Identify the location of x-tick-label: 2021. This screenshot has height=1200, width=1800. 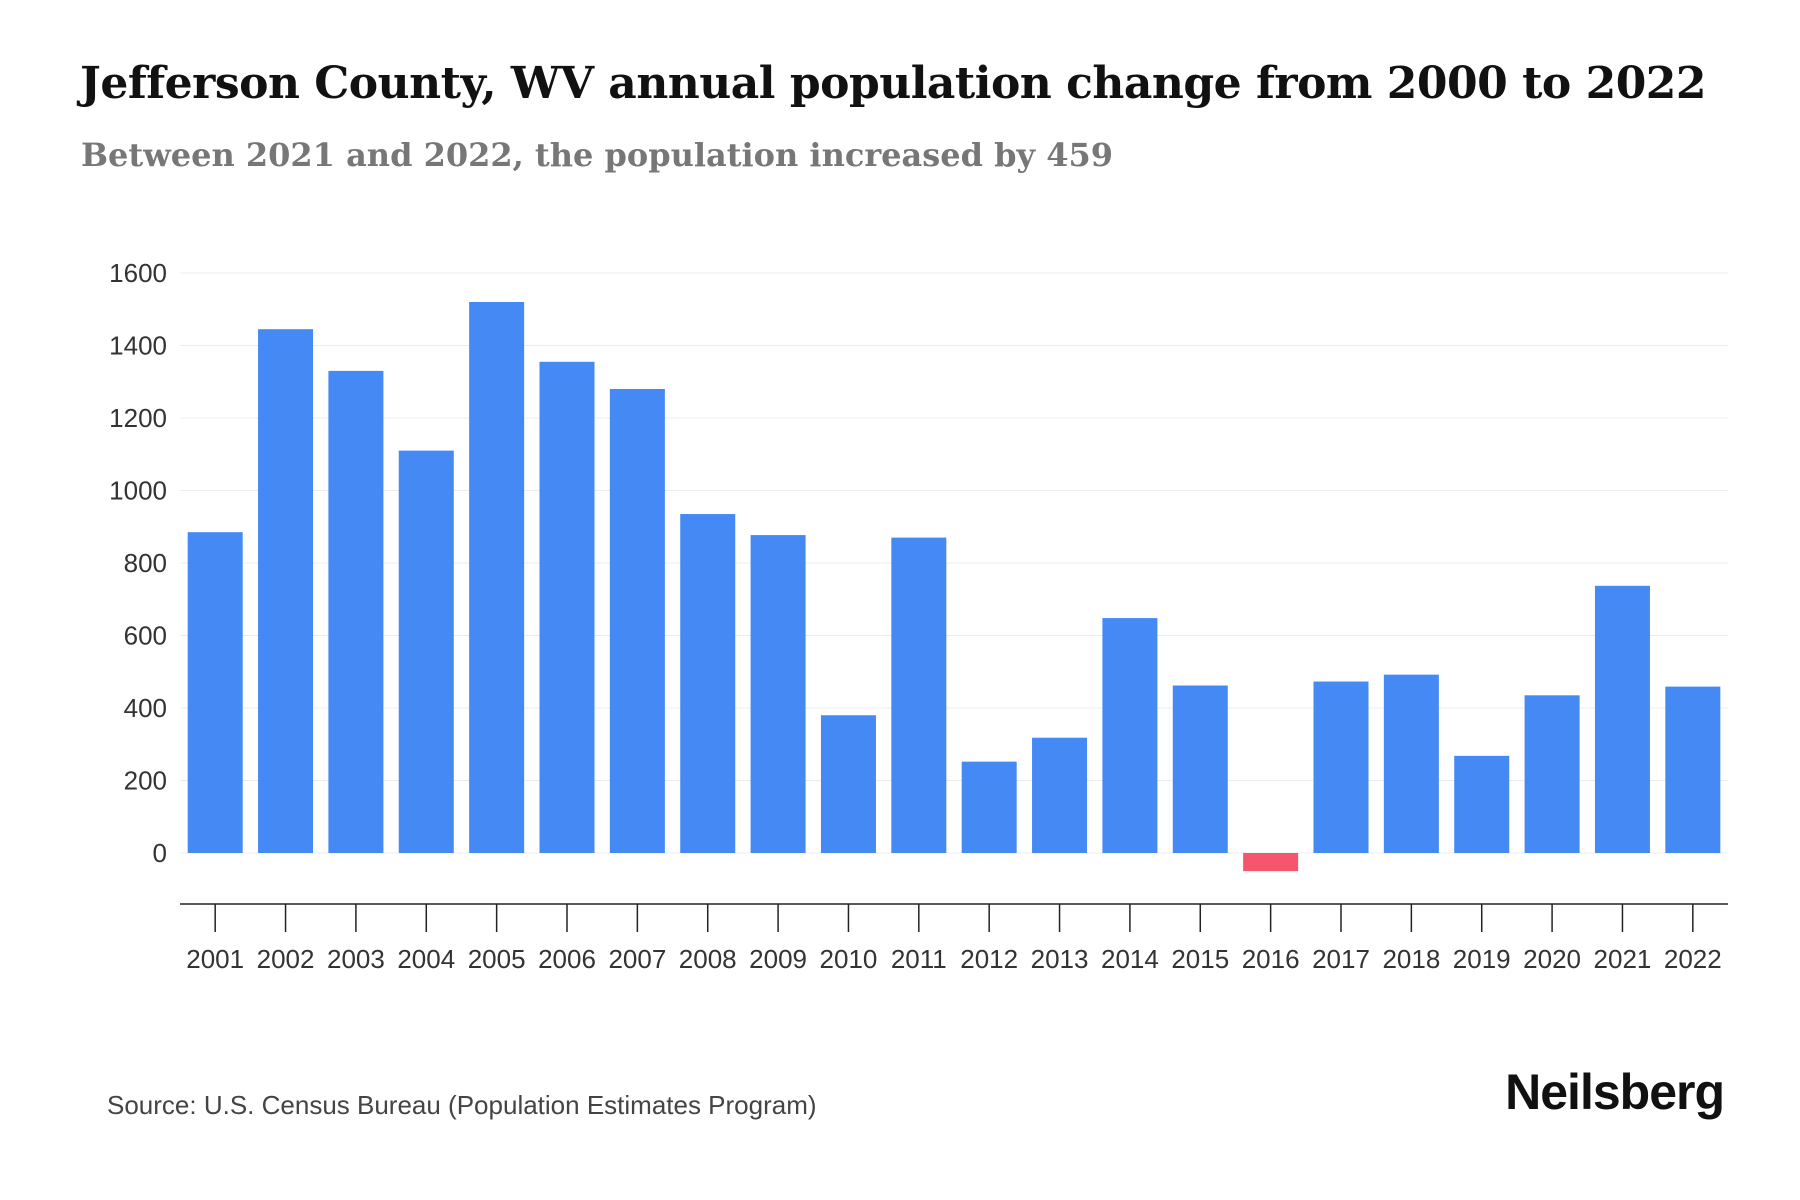
(1623, 959).